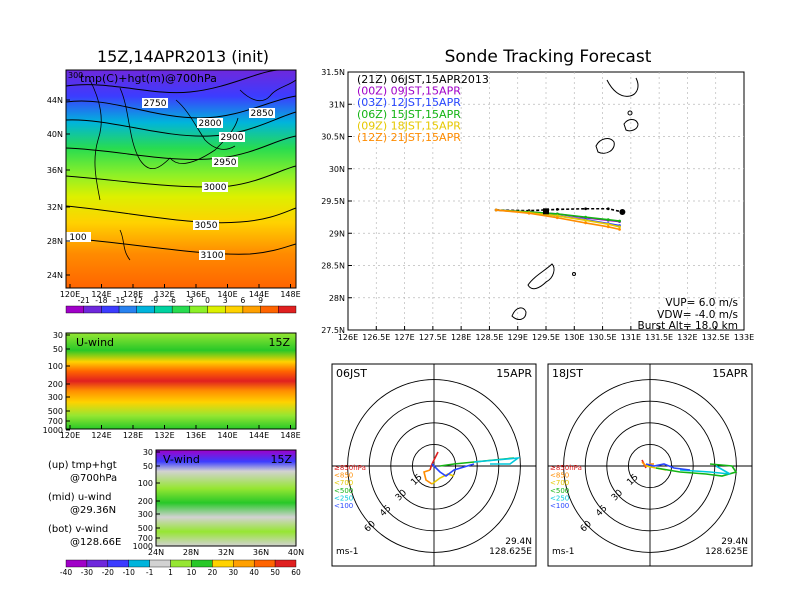  I want to click on contour-label: 3050, so click(206, 226).